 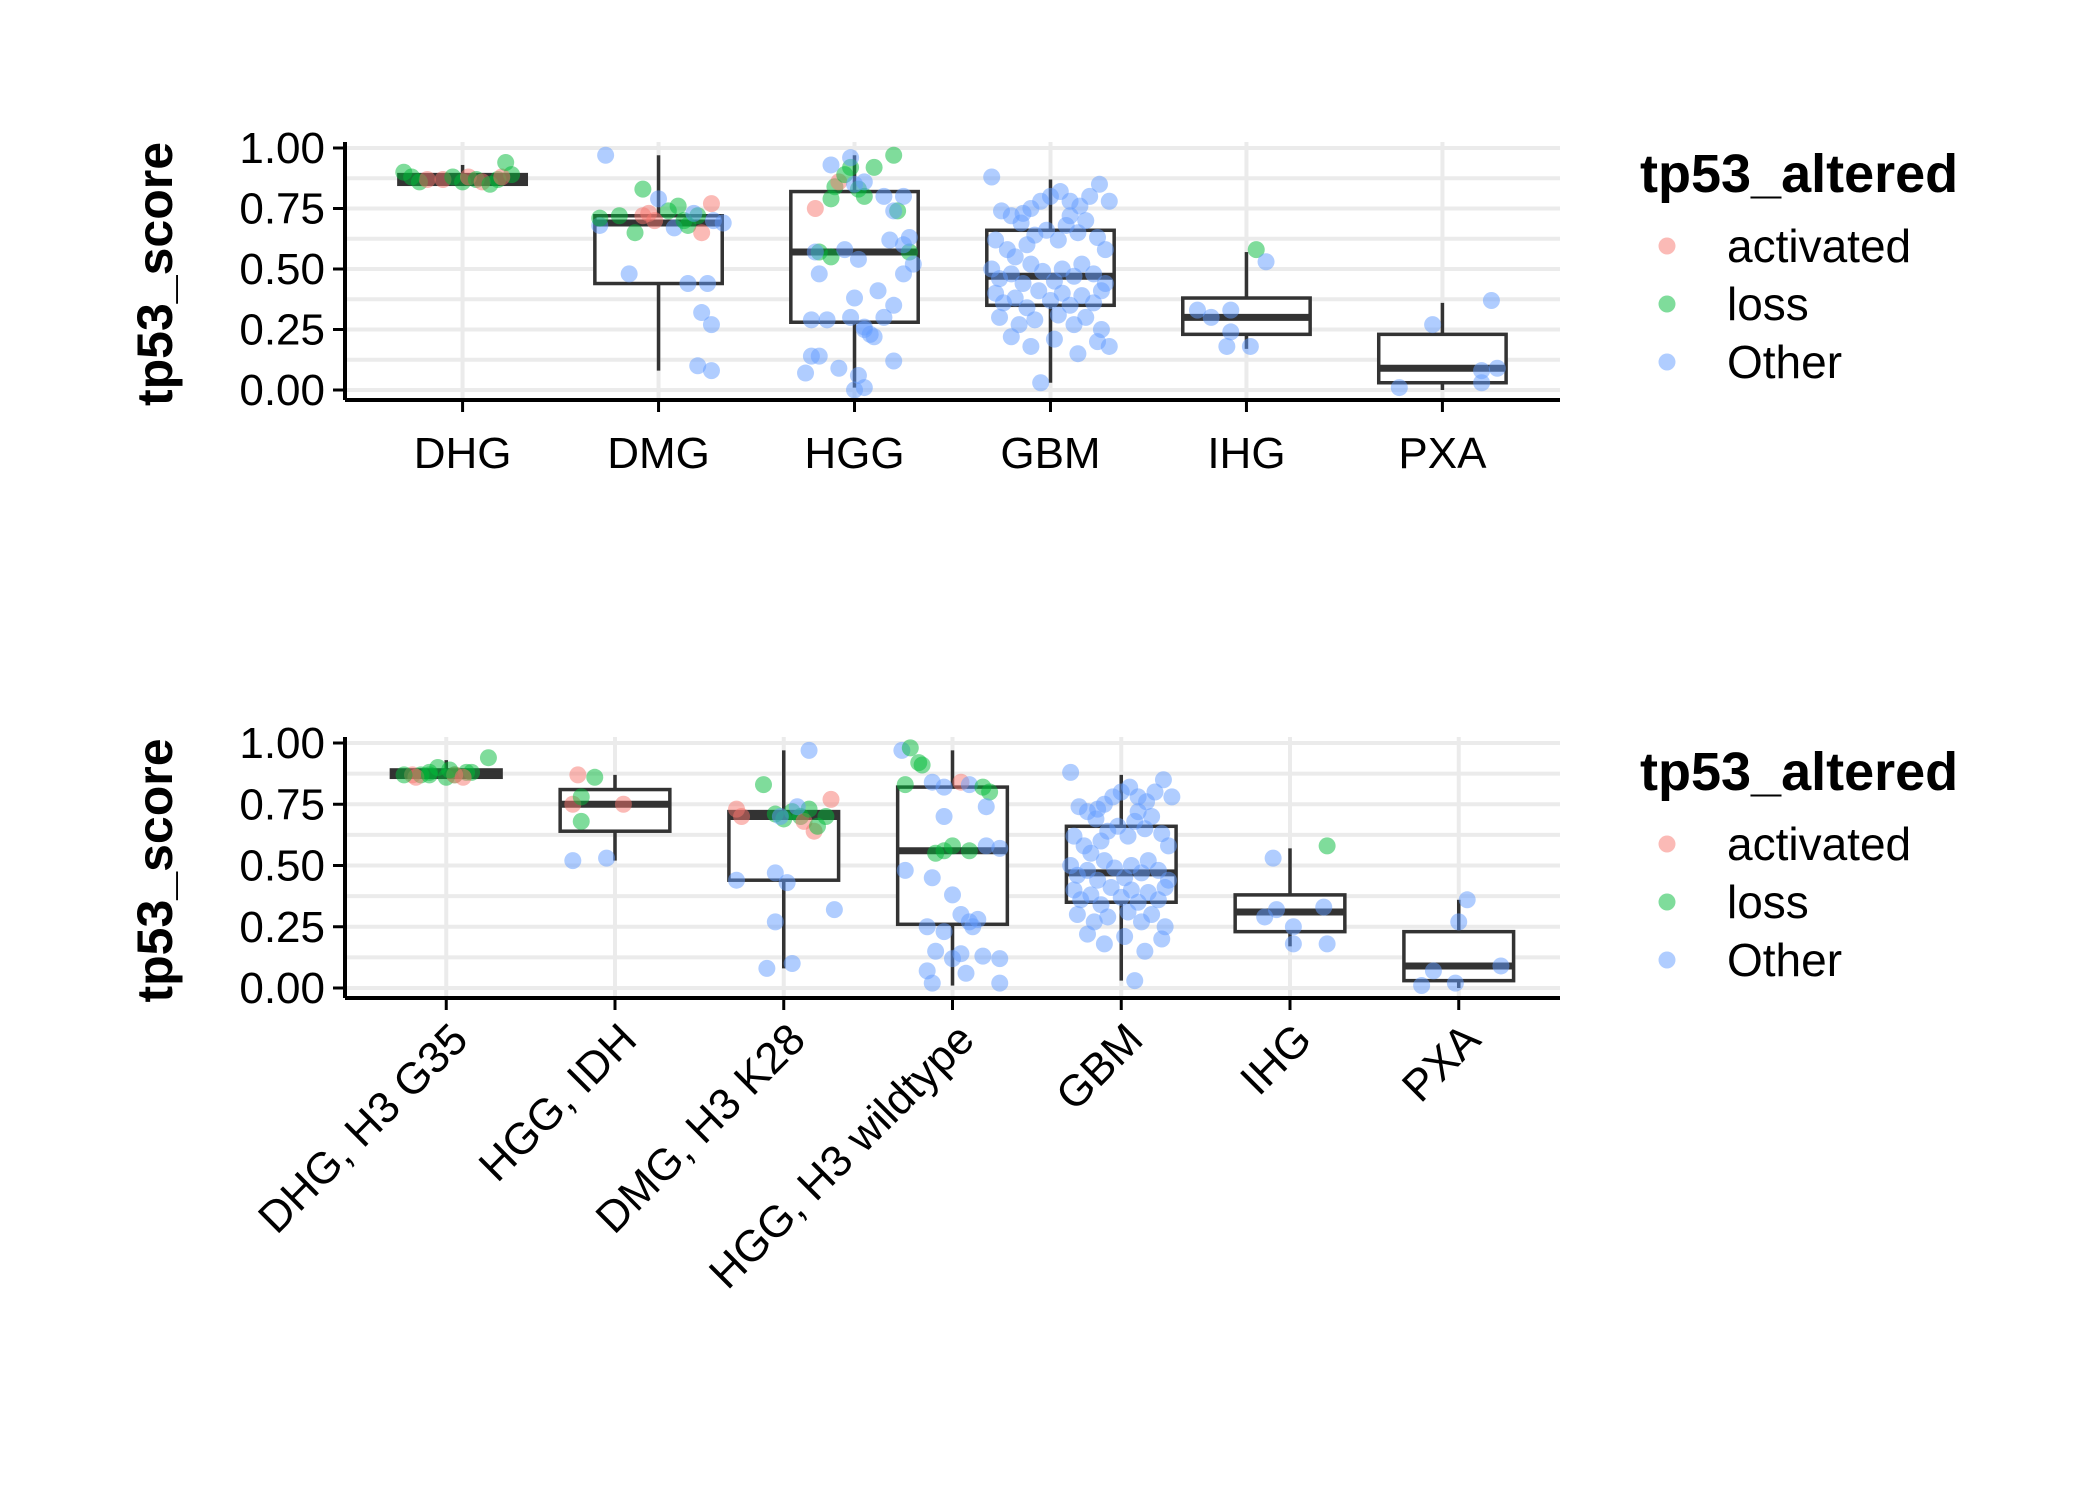 I want to click on y-tick-label: 0.00, so click(x=282, y=390).